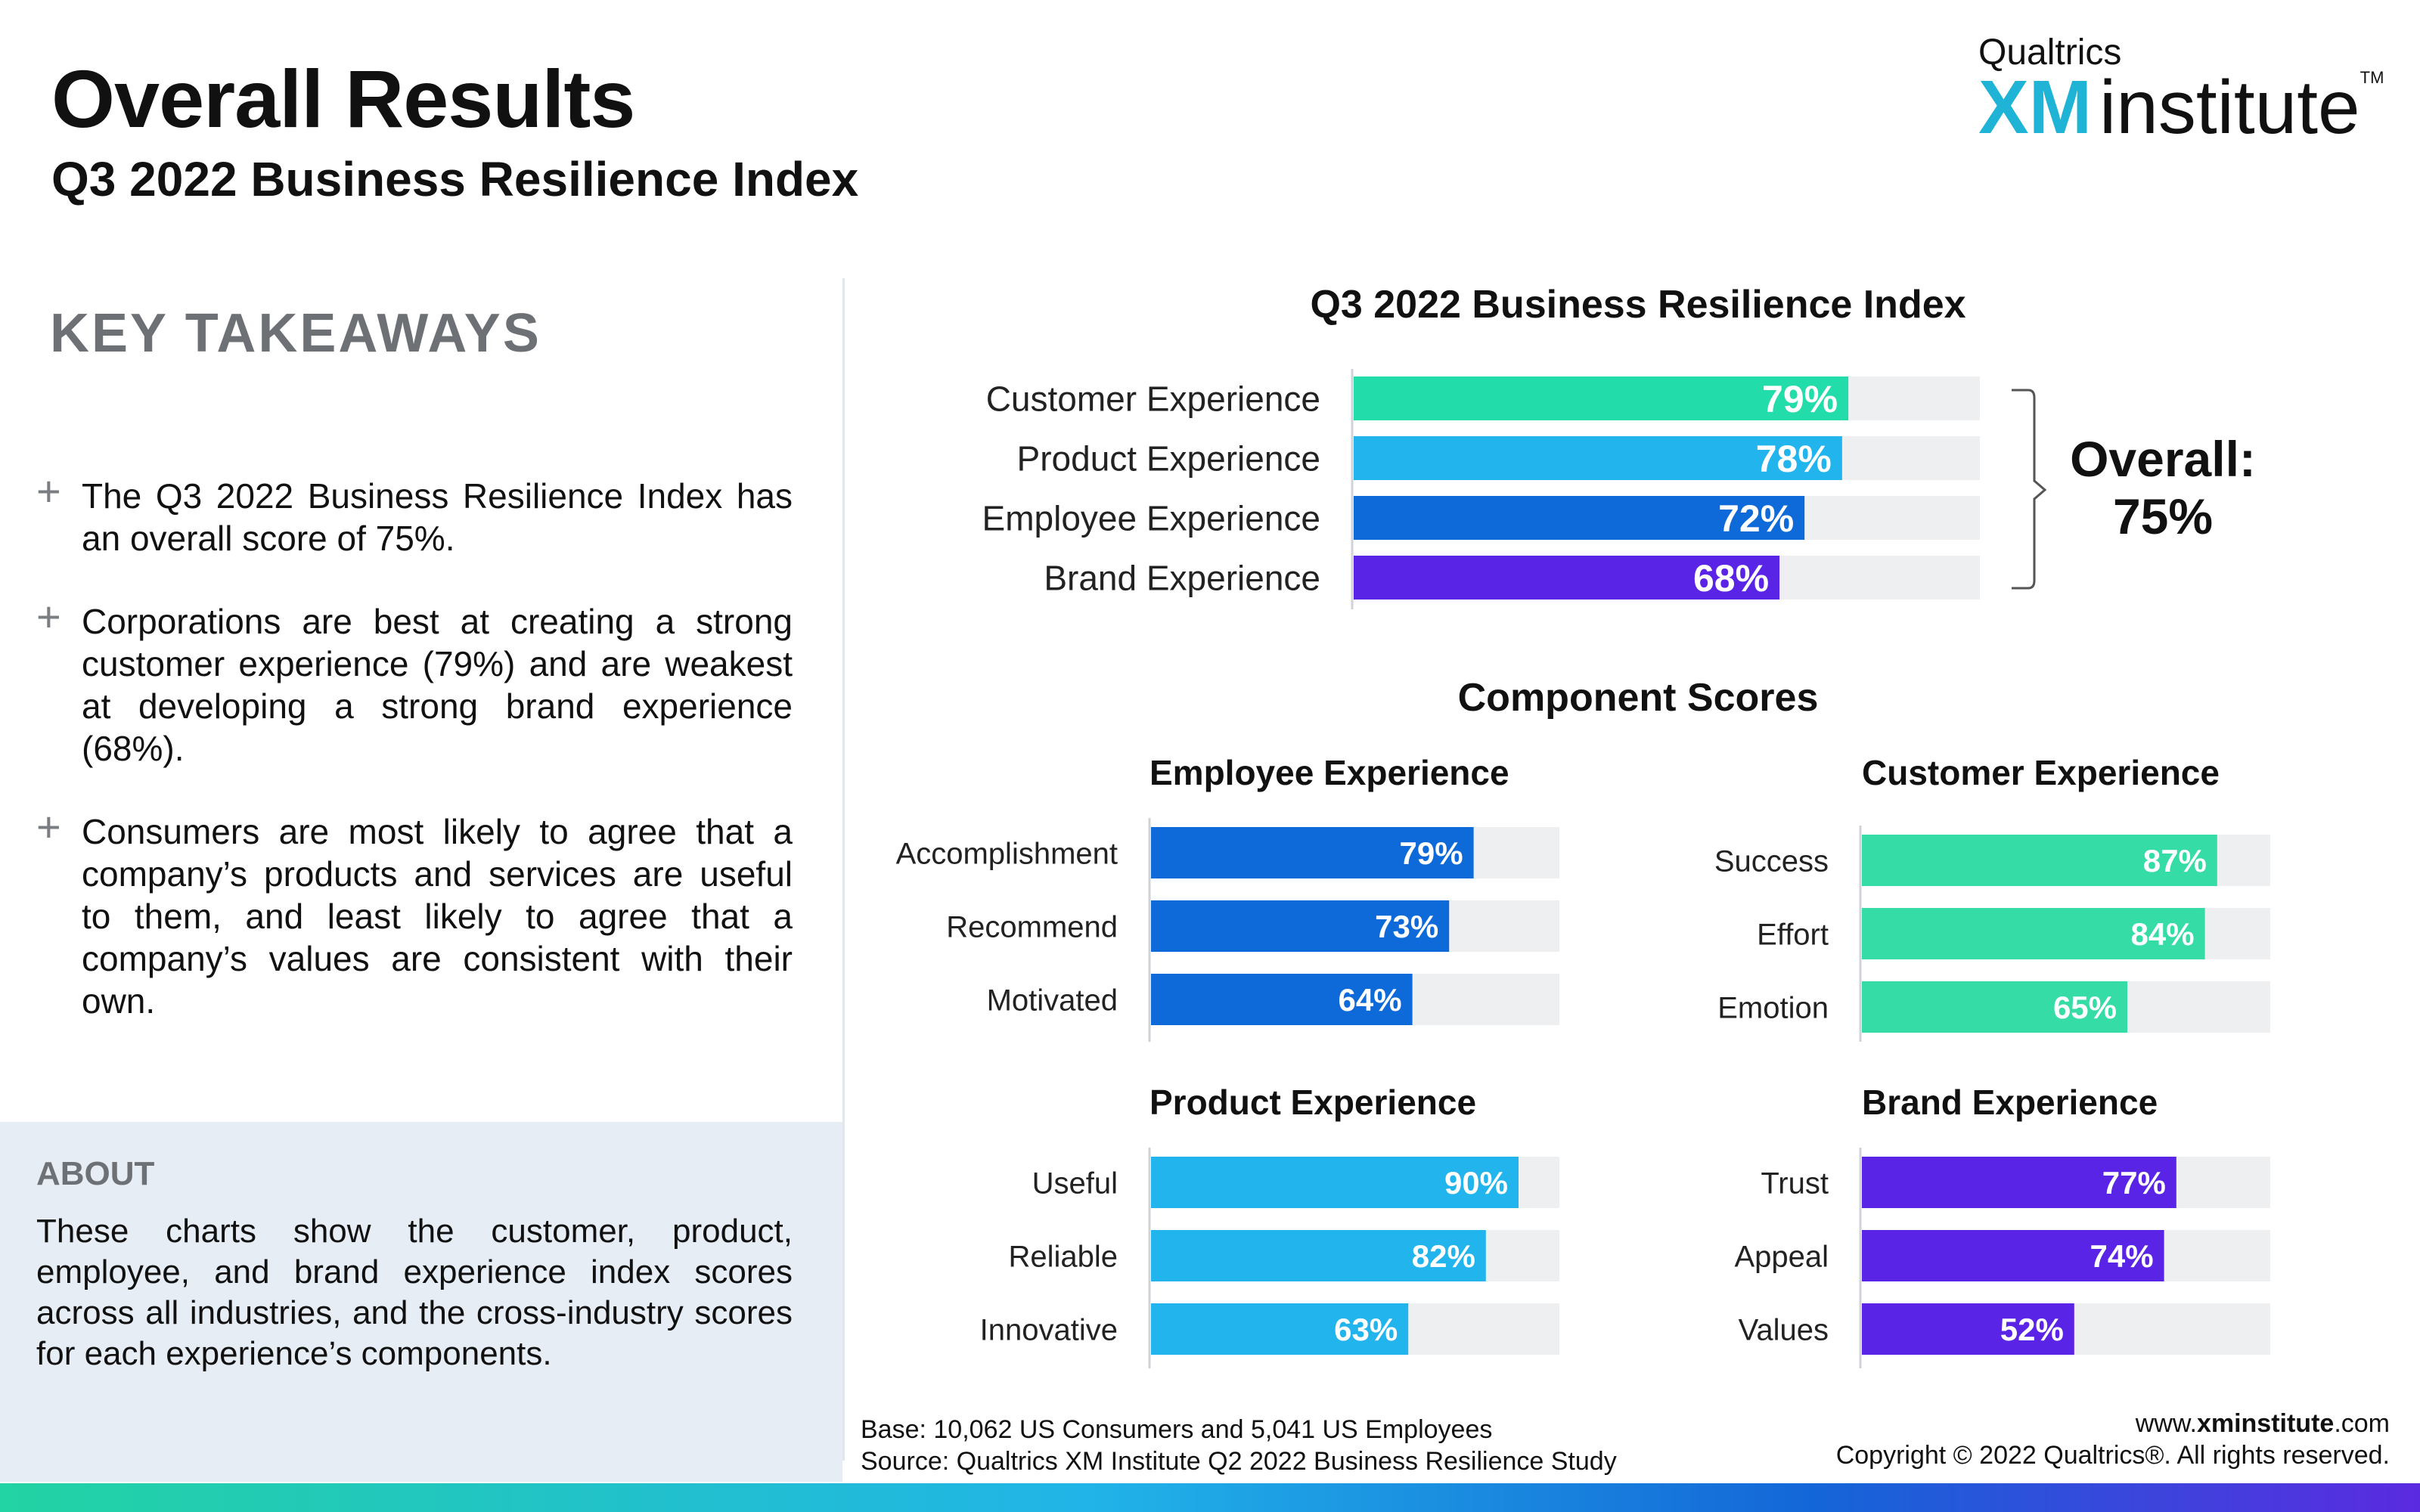 This screenshot has width=2420, height=1512. I want to click on category-label: Trust, so click(1795, 1183).